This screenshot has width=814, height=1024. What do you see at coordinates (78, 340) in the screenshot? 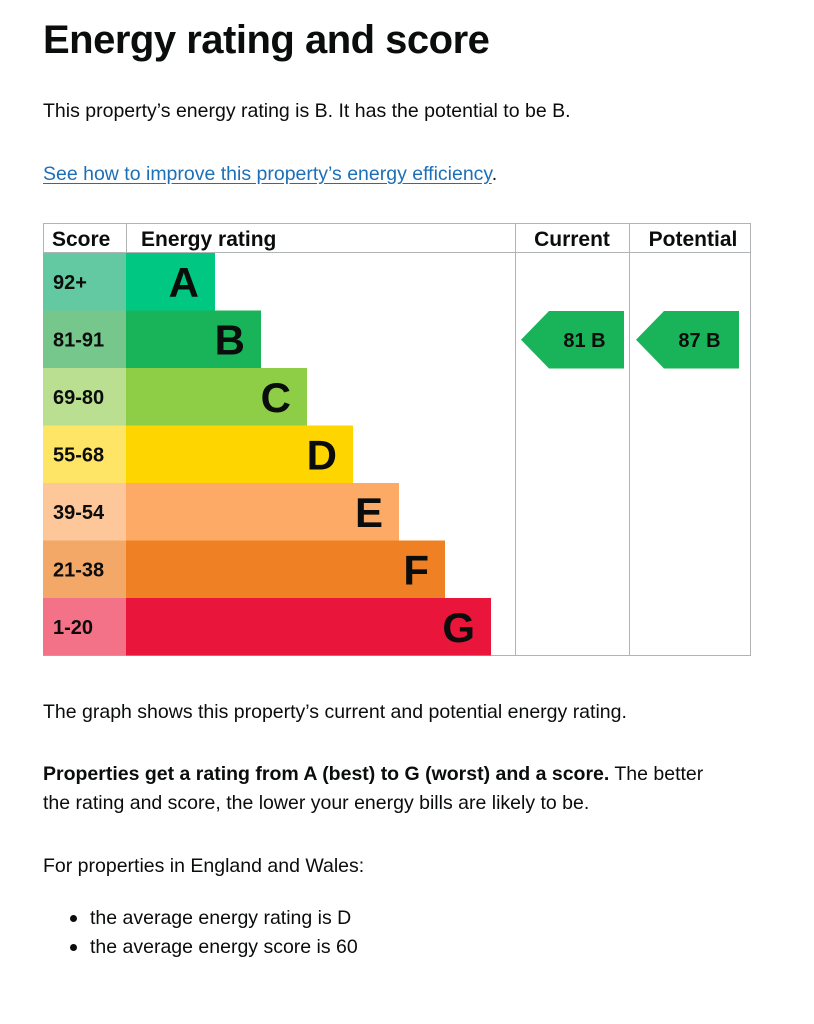
I see `score-label-b: 81-91` at bounding box center [78, 340].